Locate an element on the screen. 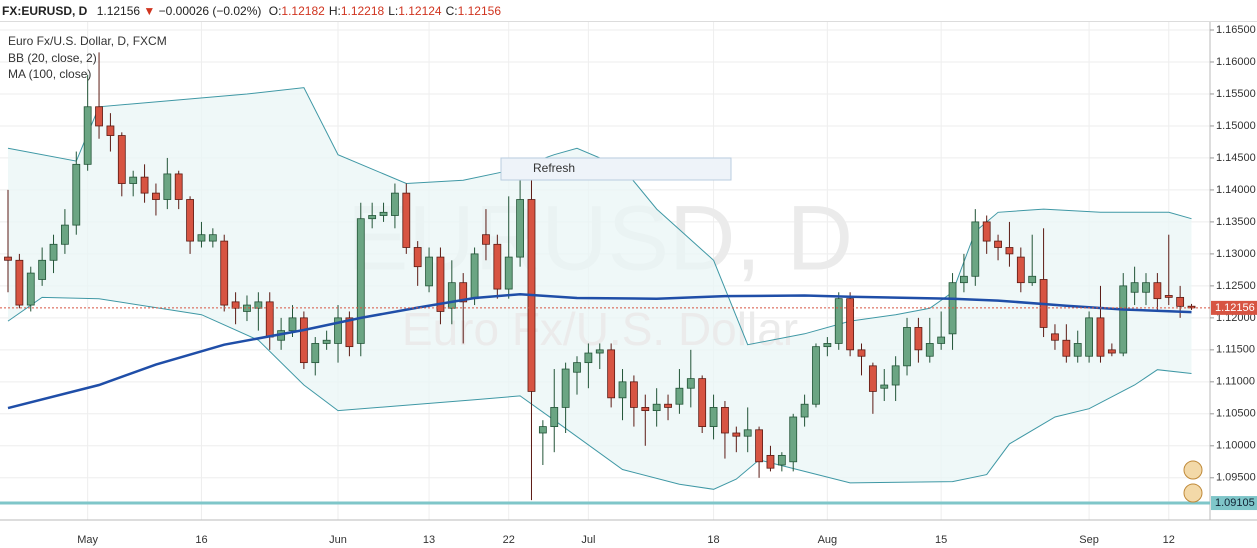 This screenshot has width=1257, height=548. y-tick-label: 1.12500 is located at coordinates (1236, 286).